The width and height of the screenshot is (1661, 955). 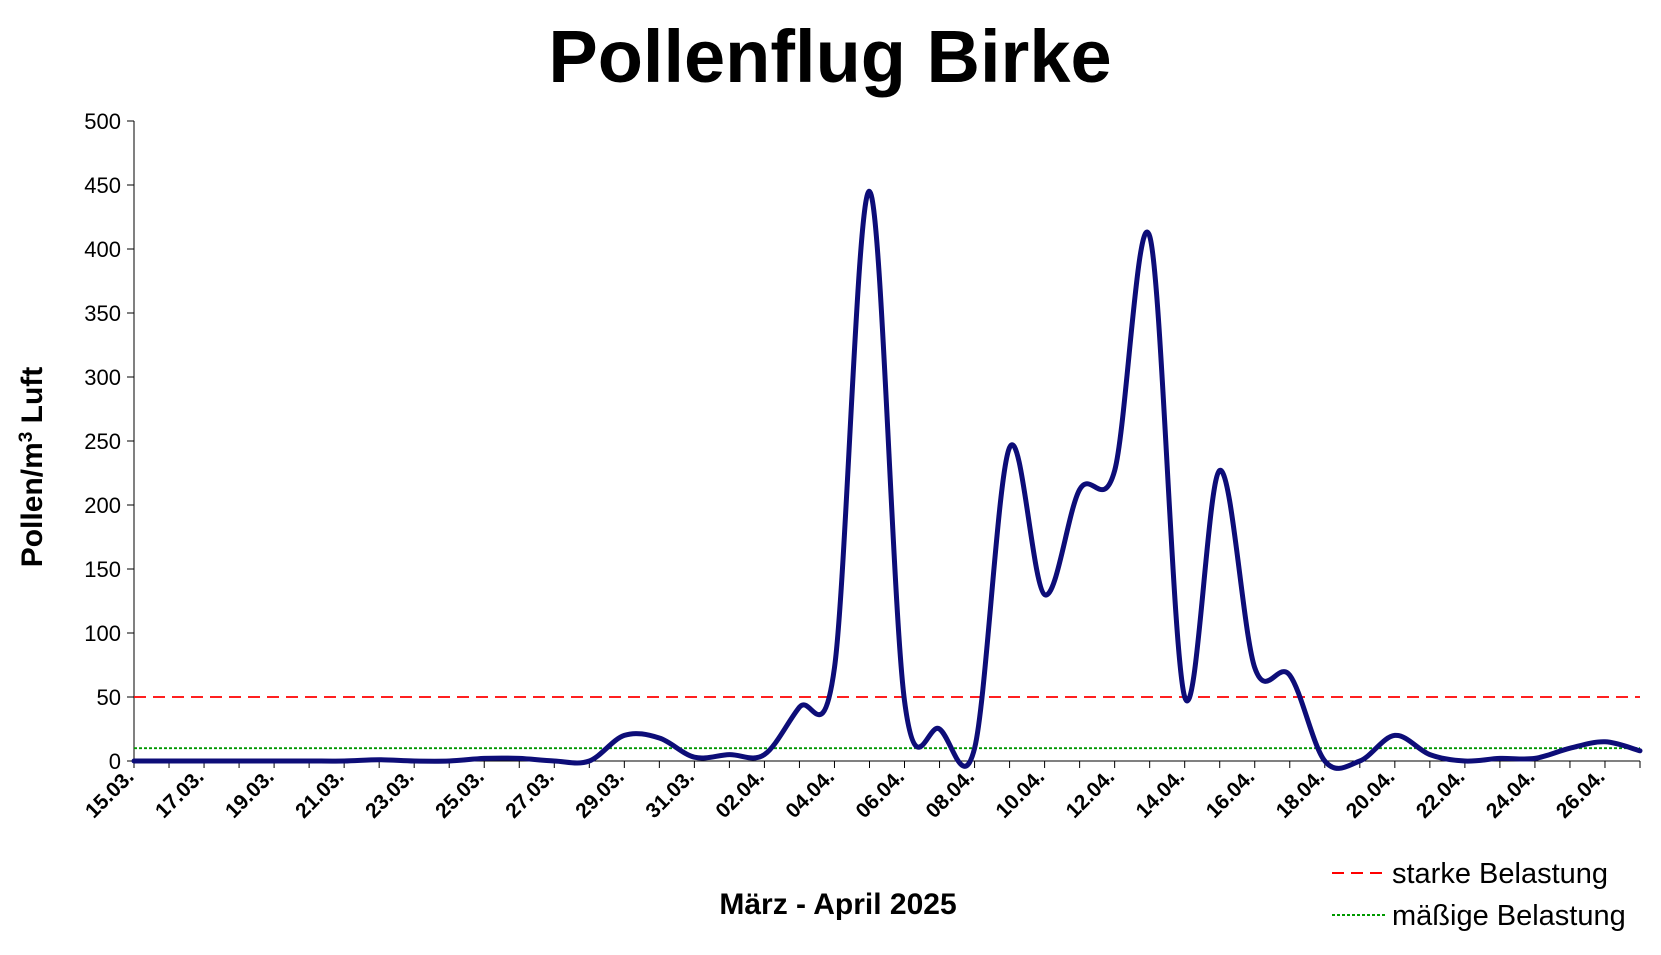 I want to click on x-tick-label: 26.04., so click(x=1581, y=794).